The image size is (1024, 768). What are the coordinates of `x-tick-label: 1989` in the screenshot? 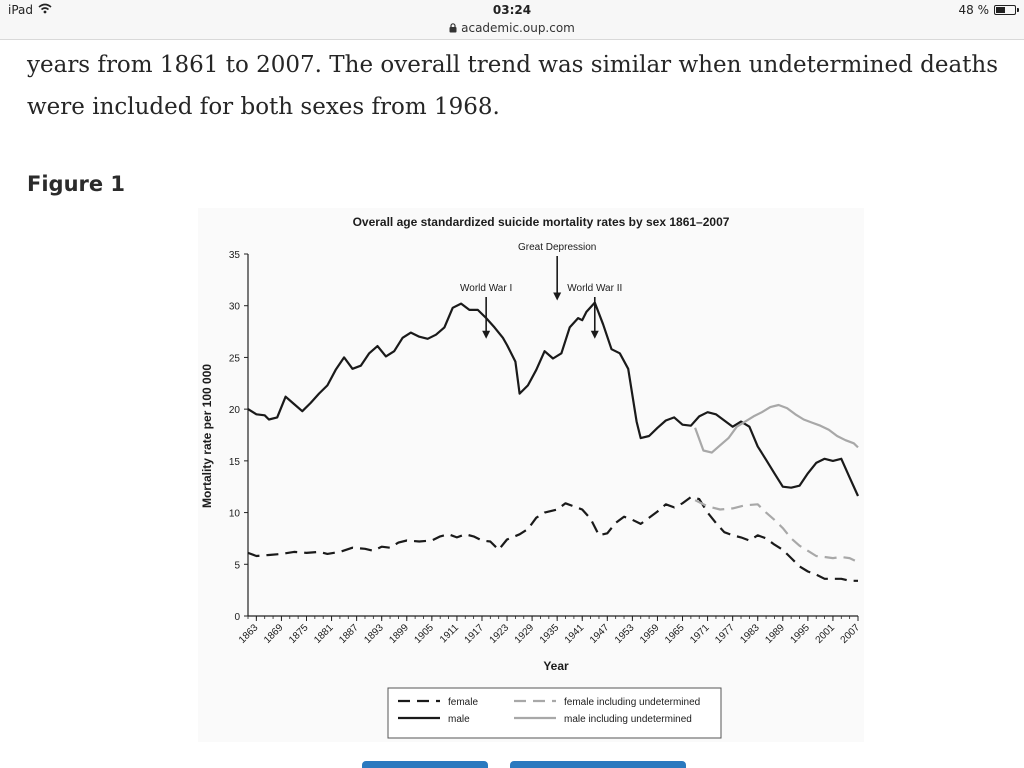 It's located at (775, 634).